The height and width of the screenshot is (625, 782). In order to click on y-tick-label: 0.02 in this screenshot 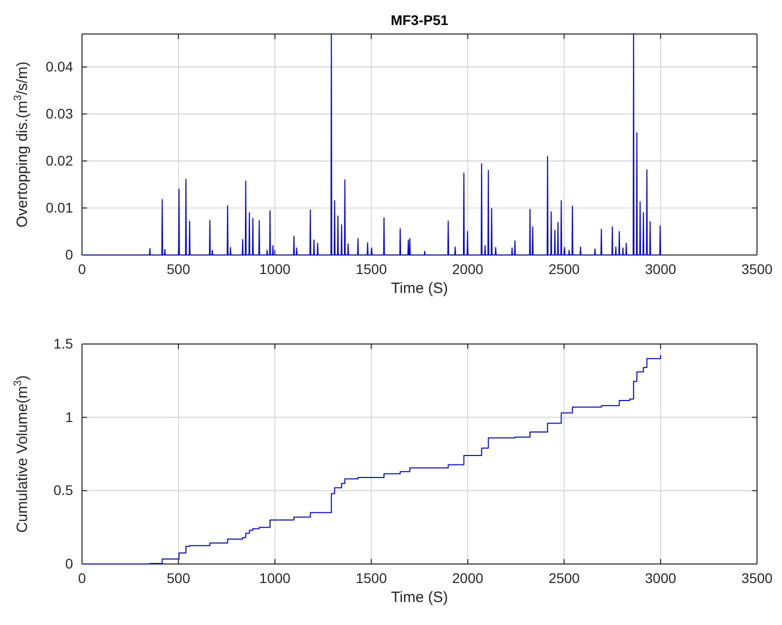, I will do `click(60, 160)`.